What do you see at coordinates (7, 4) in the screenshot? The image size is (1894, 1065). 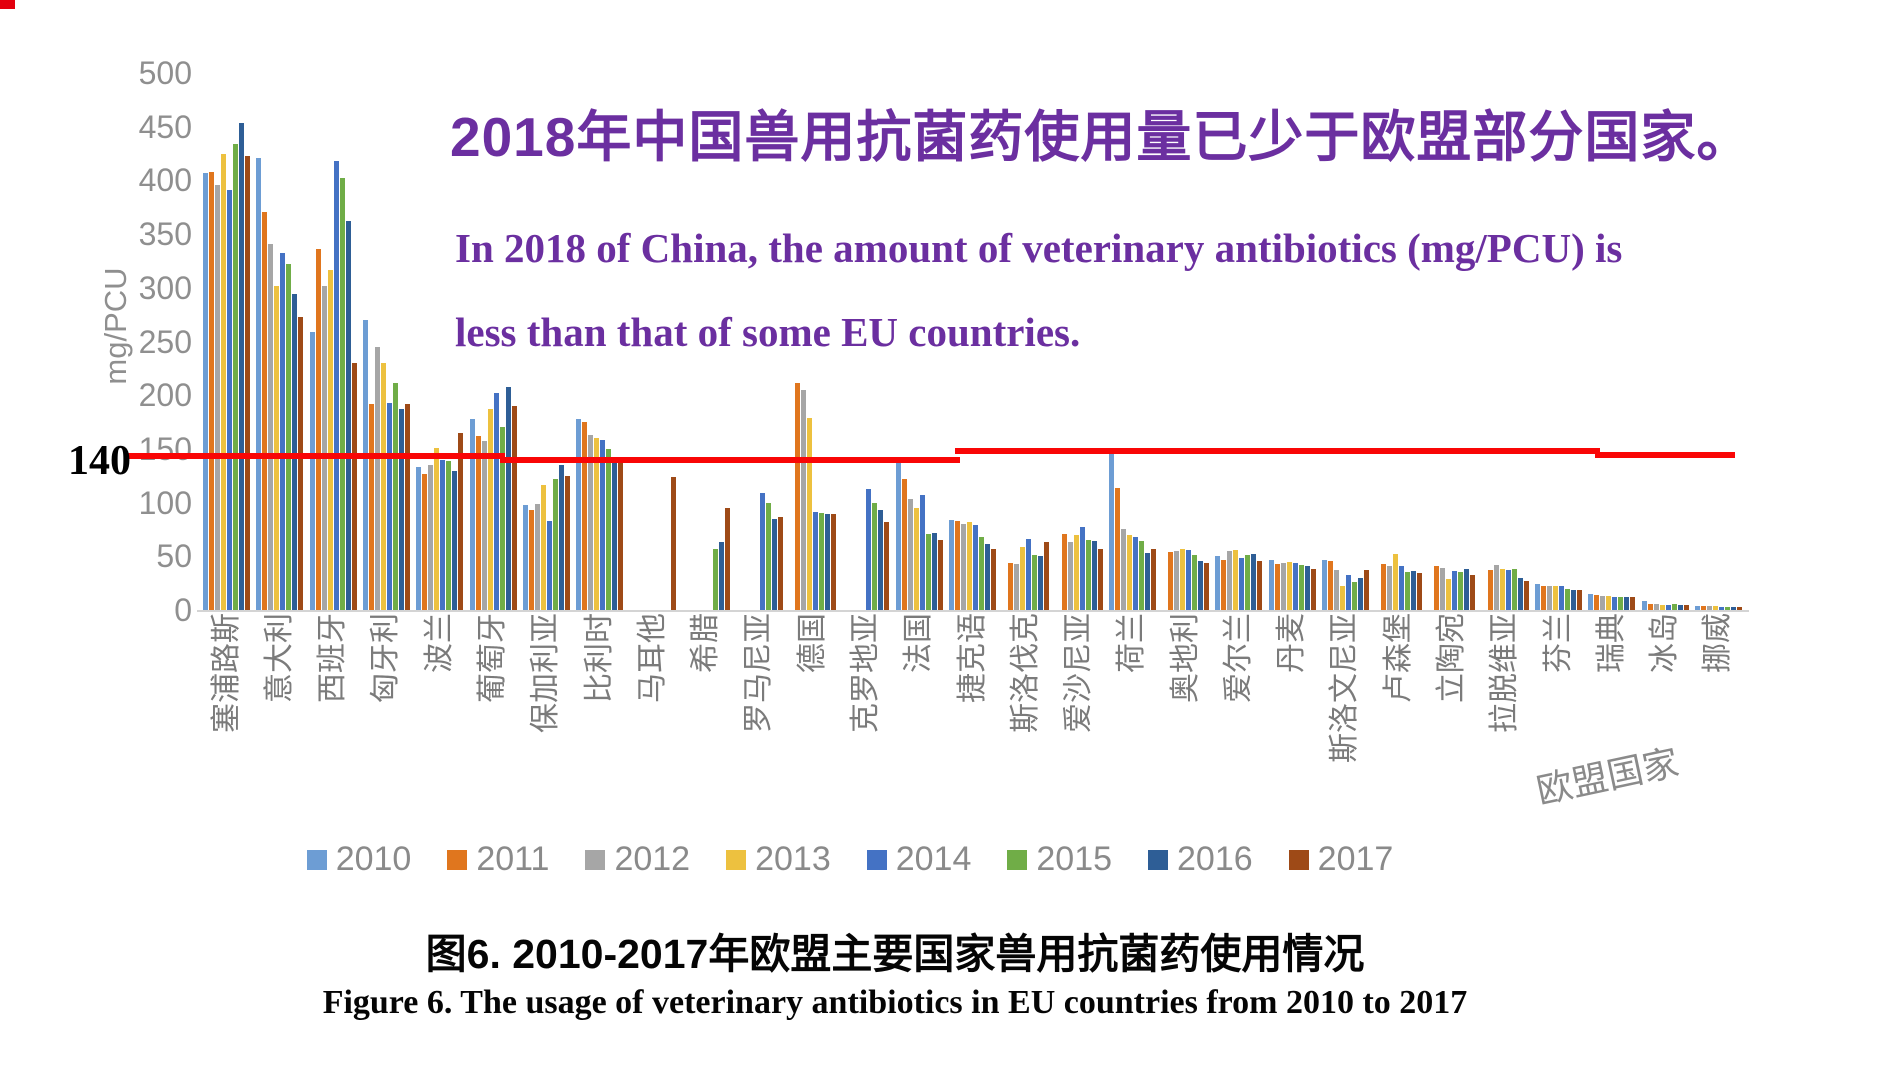 I see `scan-artifact-mark` at bounding box center [7, 4].